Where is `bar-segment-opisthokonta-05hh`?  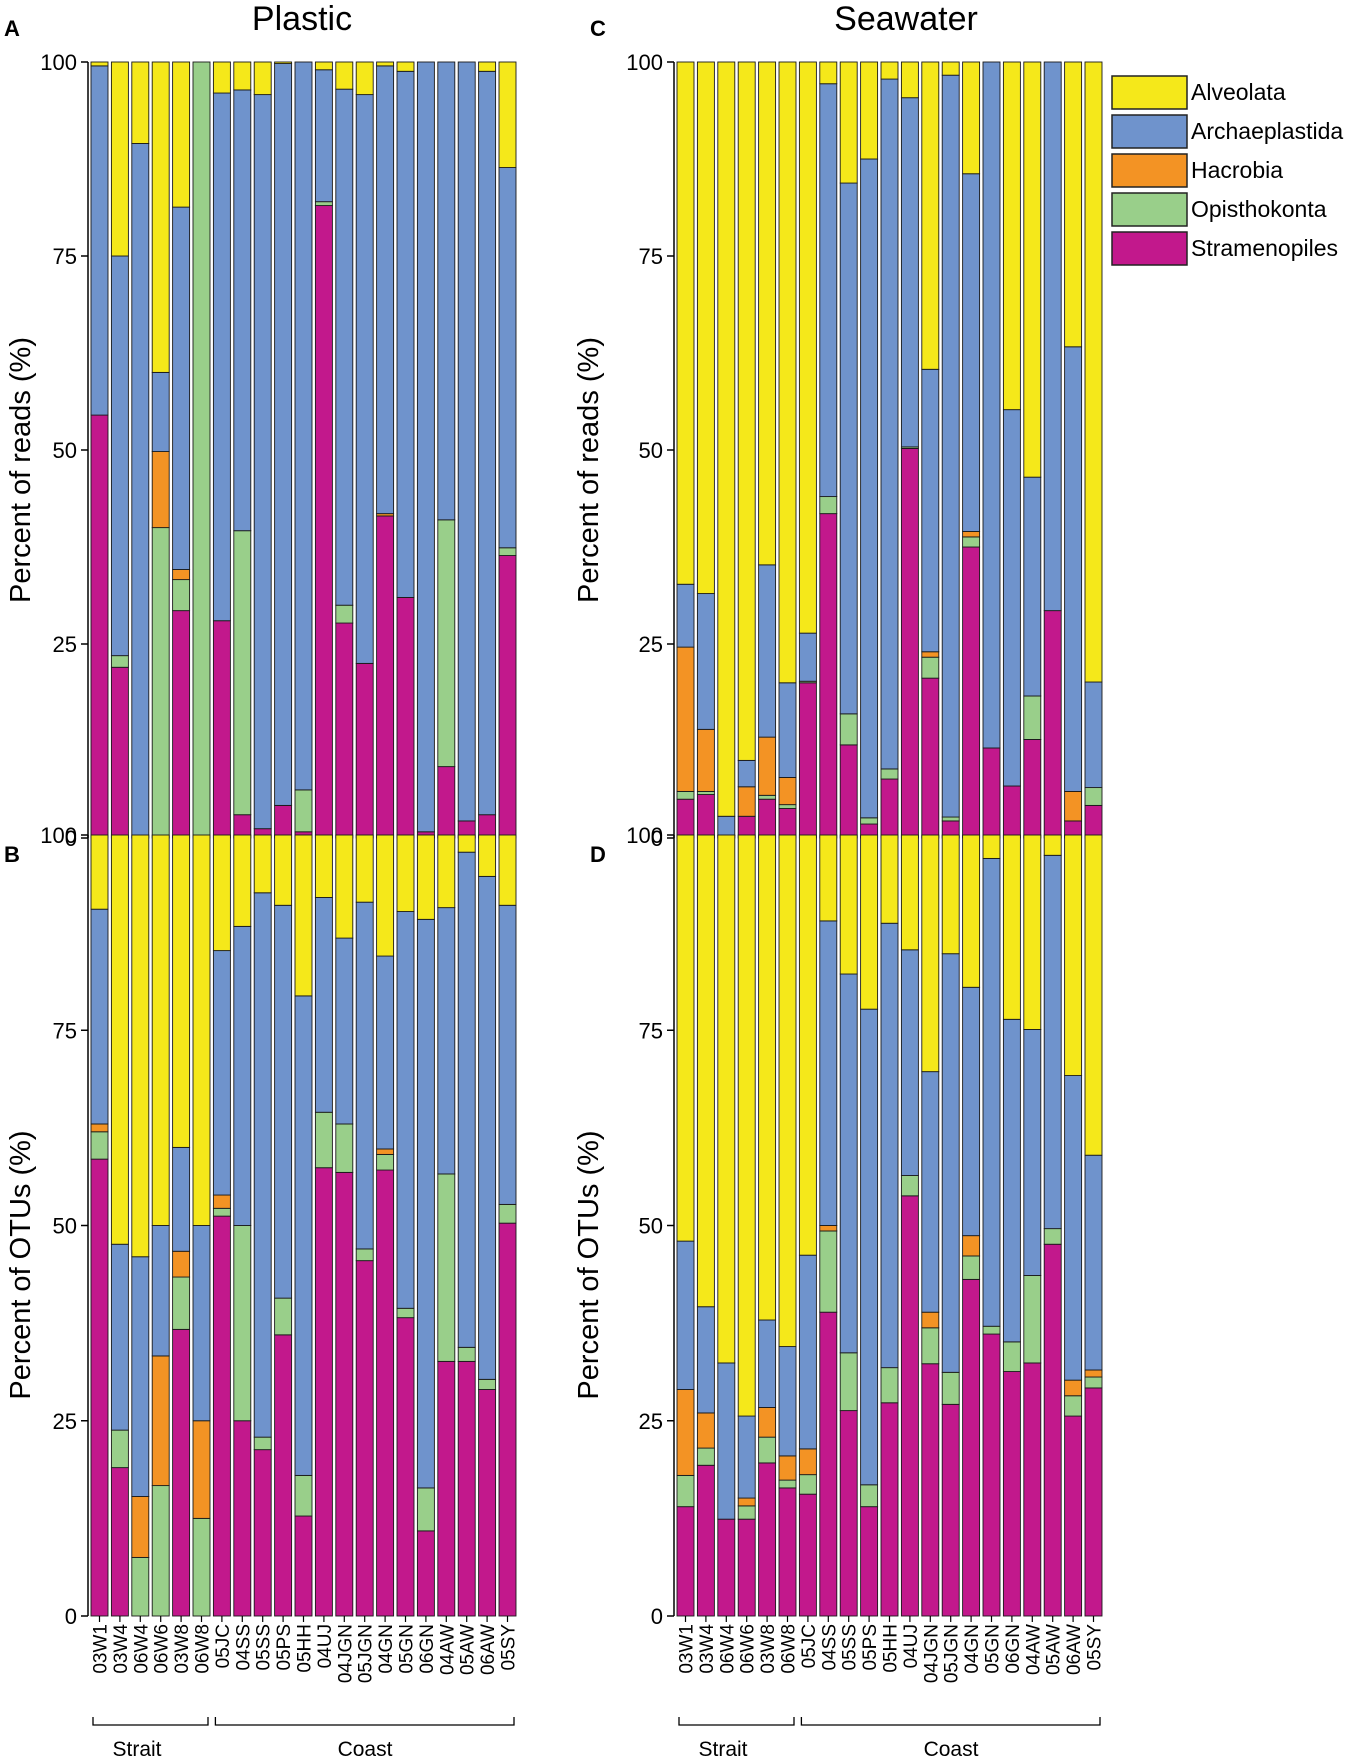
bar-segment-opisthokonta-05hh is located at coordinates (303, 811).